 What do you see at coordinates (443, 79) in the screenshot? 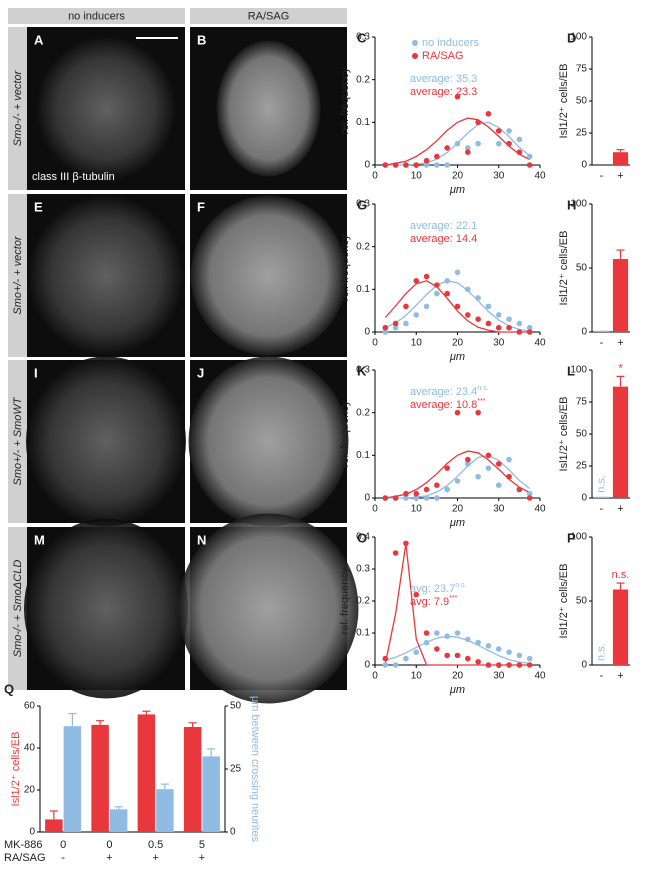
I see `annotation: average: 35.3` at bounding box center [443, 79].